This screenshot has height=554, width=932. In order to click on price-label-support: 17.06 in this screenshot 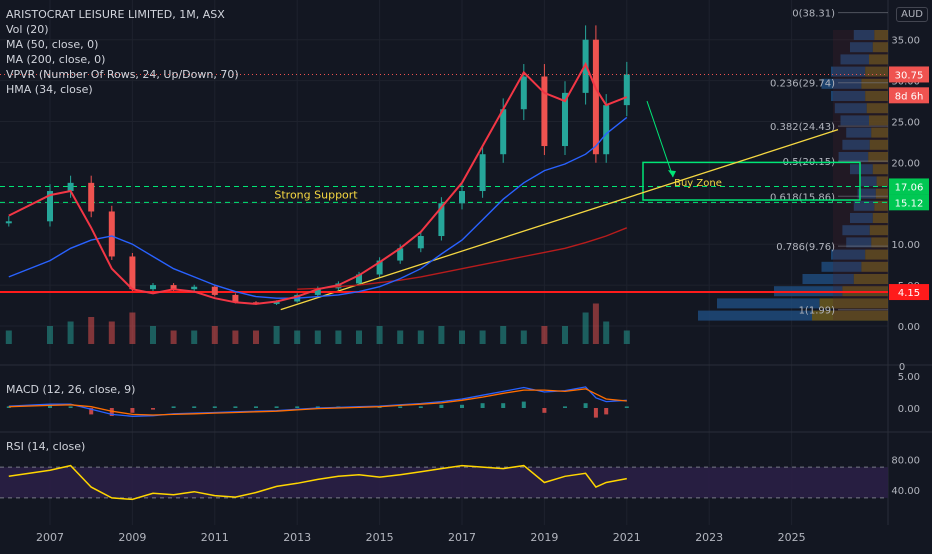, I will do `click(909, 187)`.